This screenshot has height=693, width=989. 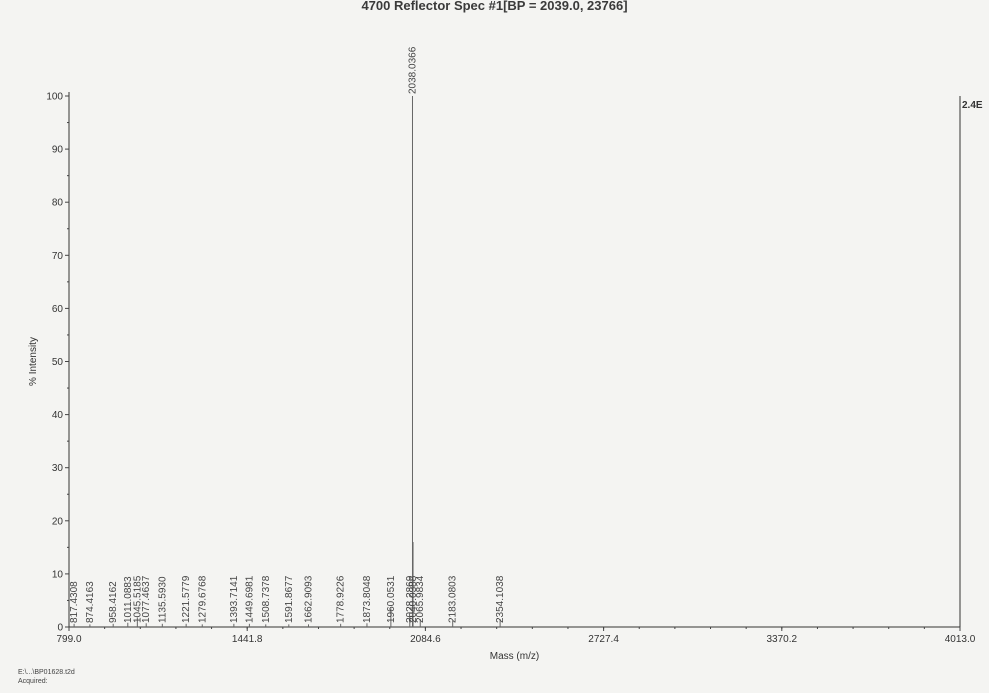 What do you see at coordinates (60, 628) in the screenshot?
I see `y-tick-label: 0` at bounding box center [60, 628].